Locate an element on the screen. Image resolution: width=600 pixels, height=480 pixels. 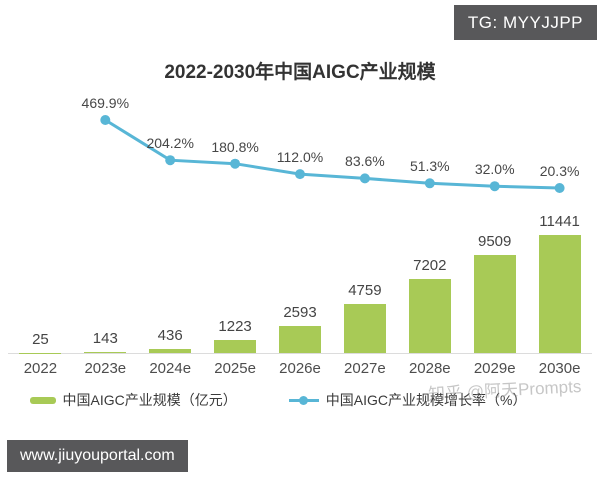
bar-value-label: 4759 is located at coordinates (365, 290).